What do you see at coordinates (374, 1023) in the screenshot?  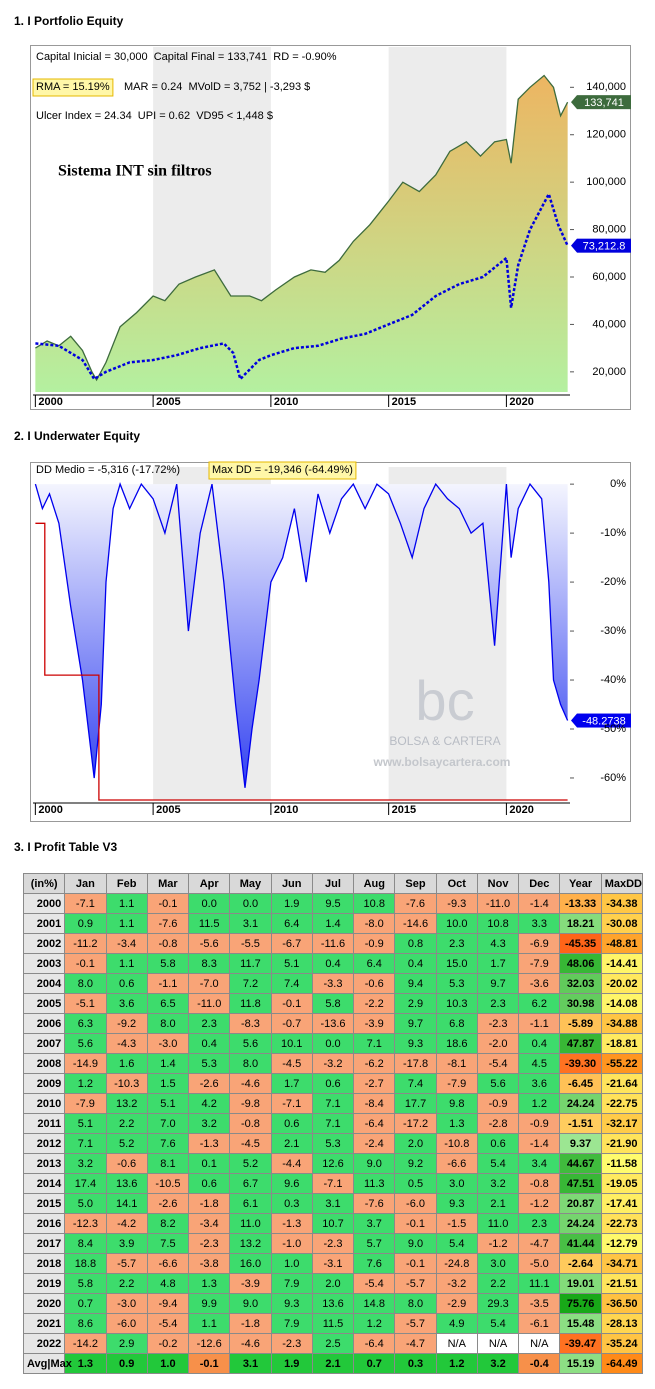 I see `table-cell: -3.9` at bounding box center [374, 1023].